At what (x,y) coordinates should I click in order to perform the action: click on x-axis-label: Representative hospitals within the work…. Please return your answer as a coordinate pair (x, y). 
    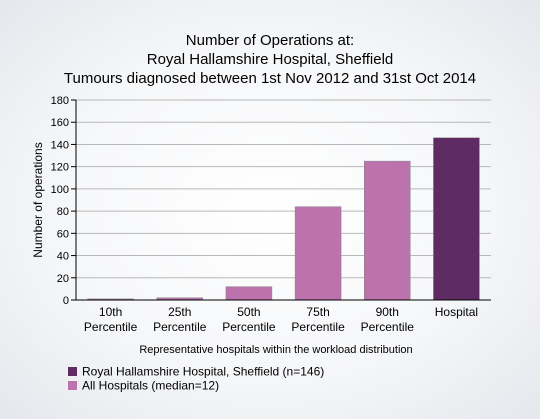
    Looking at the image, I should click on (275, 350).